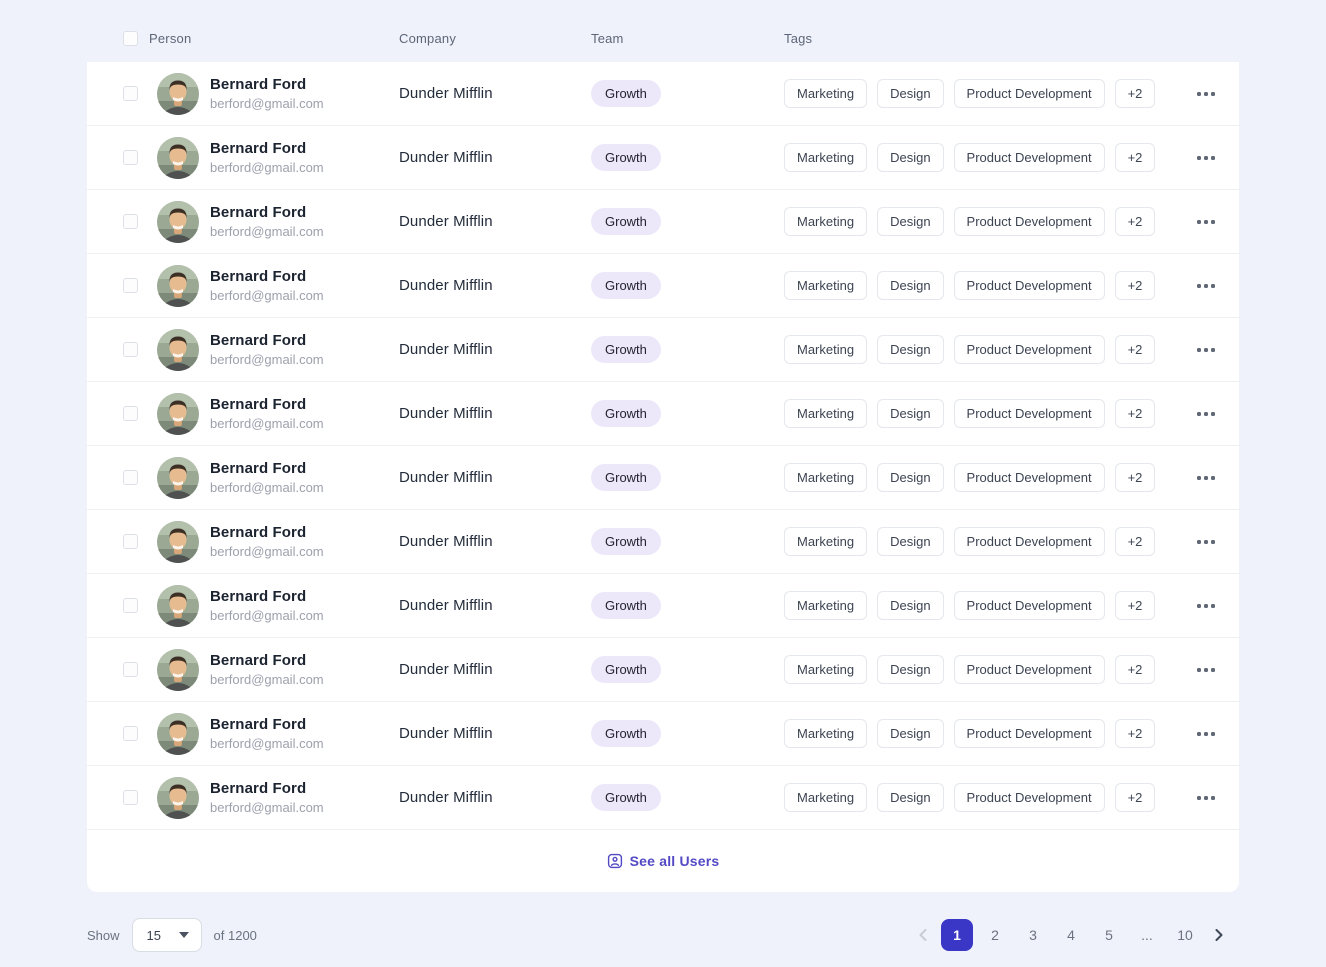  I want to click on page-button-3: 3, so click(1033, 935).